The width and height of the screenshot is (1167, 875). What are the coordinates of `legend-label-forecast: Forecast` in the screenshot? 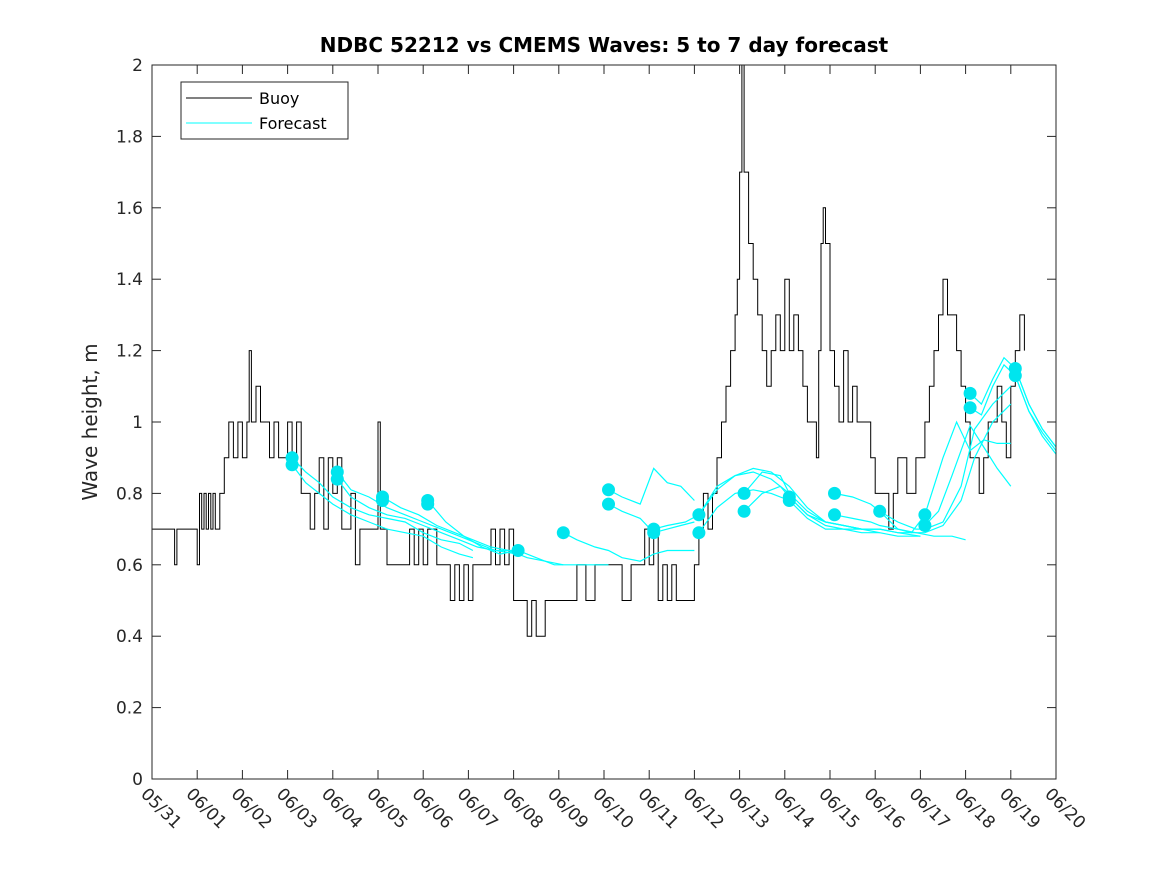 It's located at (293, 123).